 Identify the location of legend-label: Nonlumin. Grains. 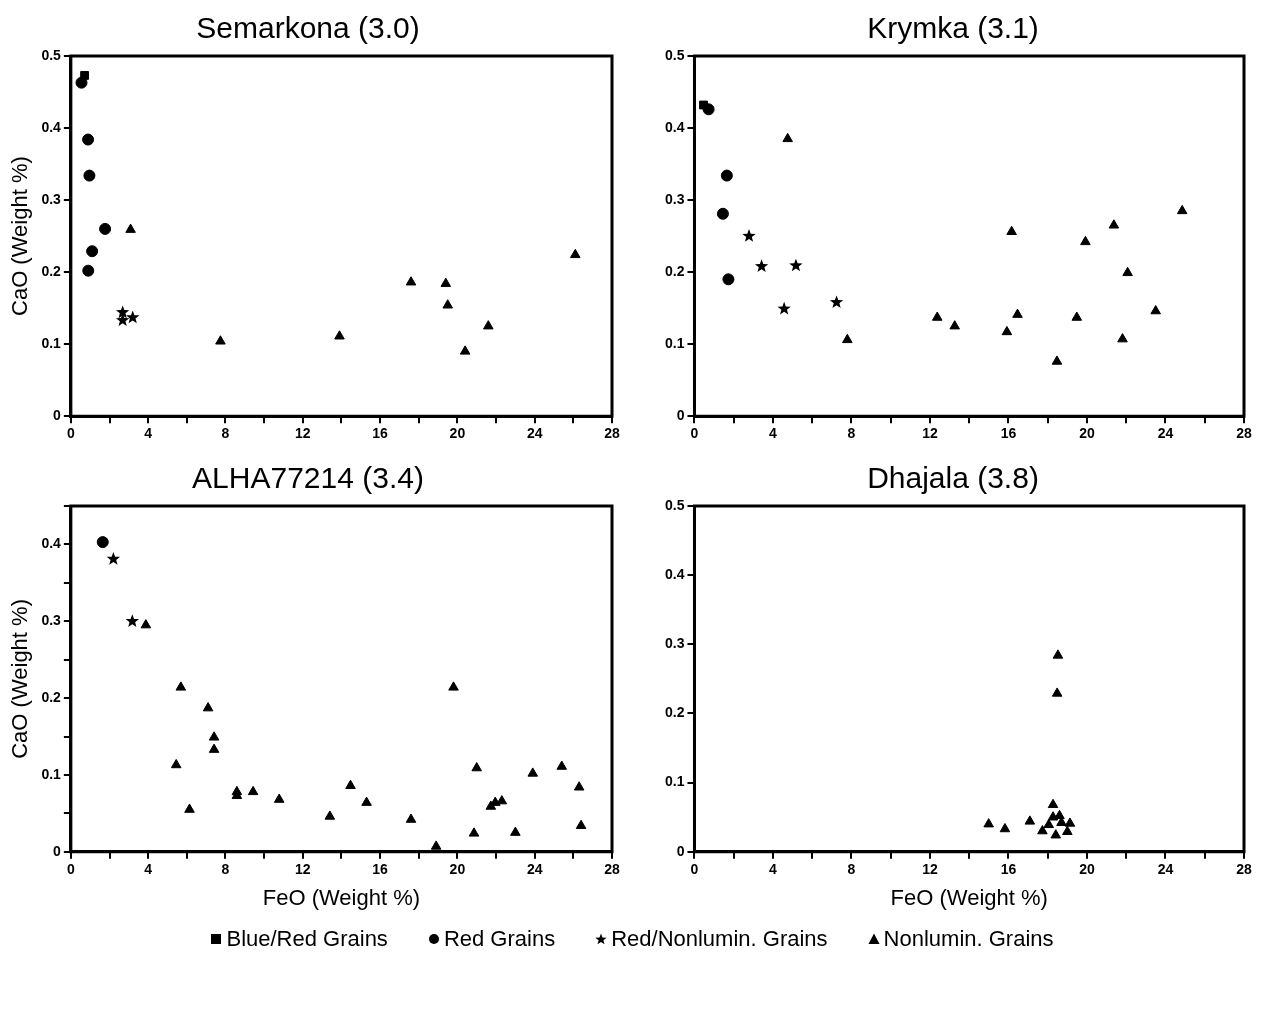
(968, 939).